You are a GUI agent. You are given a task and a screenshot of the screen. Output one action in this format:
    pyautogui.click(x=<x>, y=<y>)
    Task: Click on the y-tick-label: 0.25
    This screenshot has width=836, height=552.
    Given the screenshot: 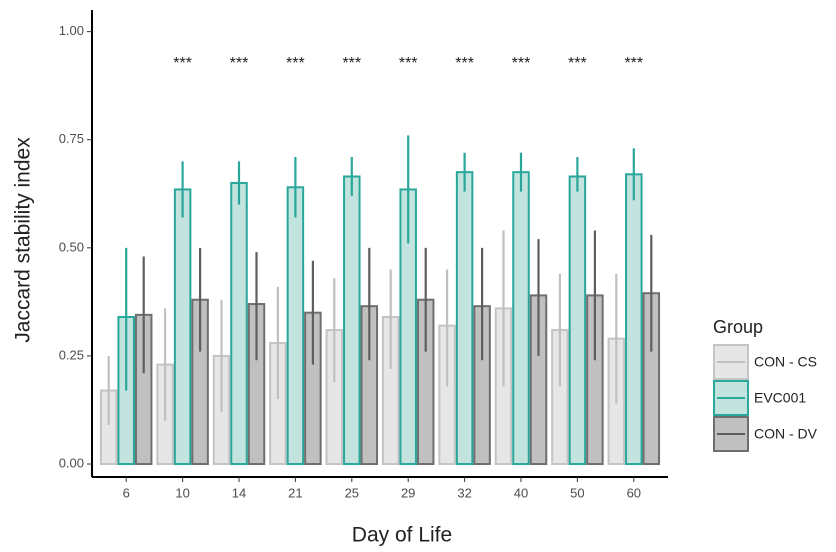 What is the action you would take?
    pyautogui.click(x=71, y=354)
    